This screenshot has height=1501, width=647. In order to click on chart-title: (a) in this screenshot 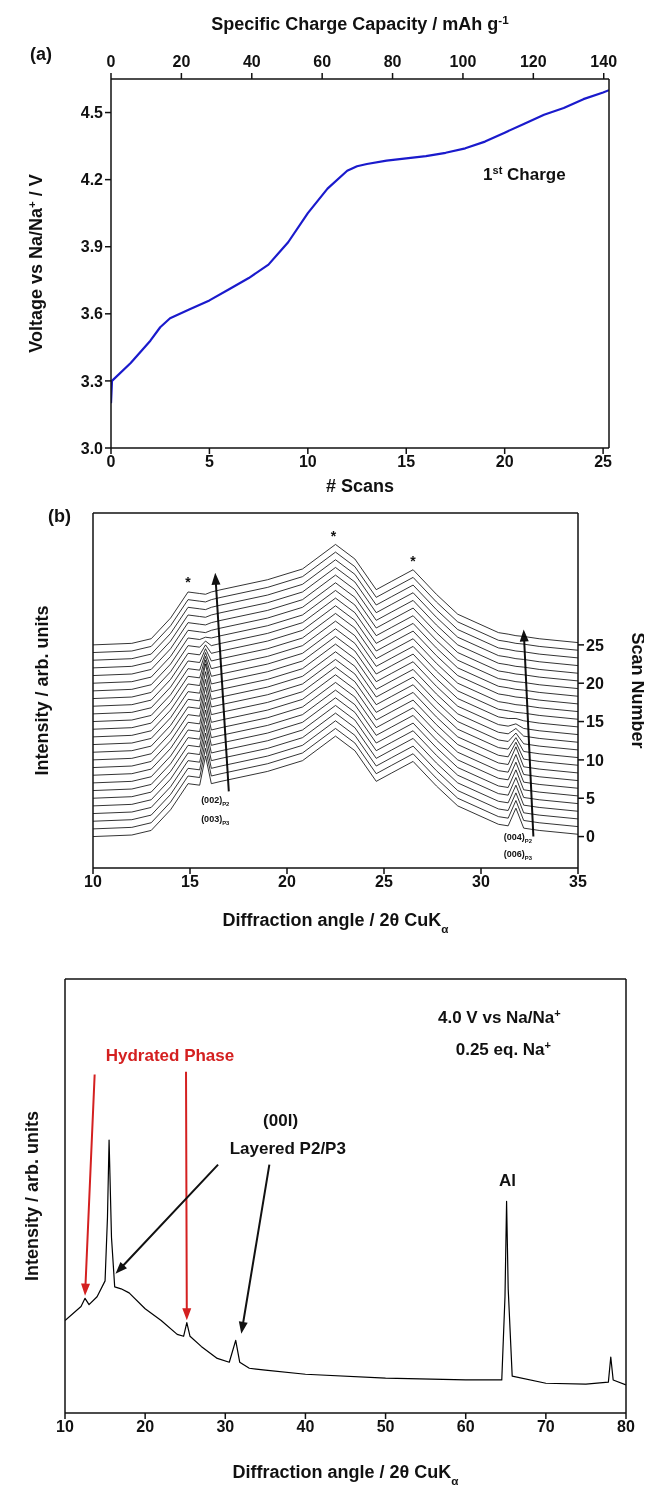, I will do `click(41, 54)`.